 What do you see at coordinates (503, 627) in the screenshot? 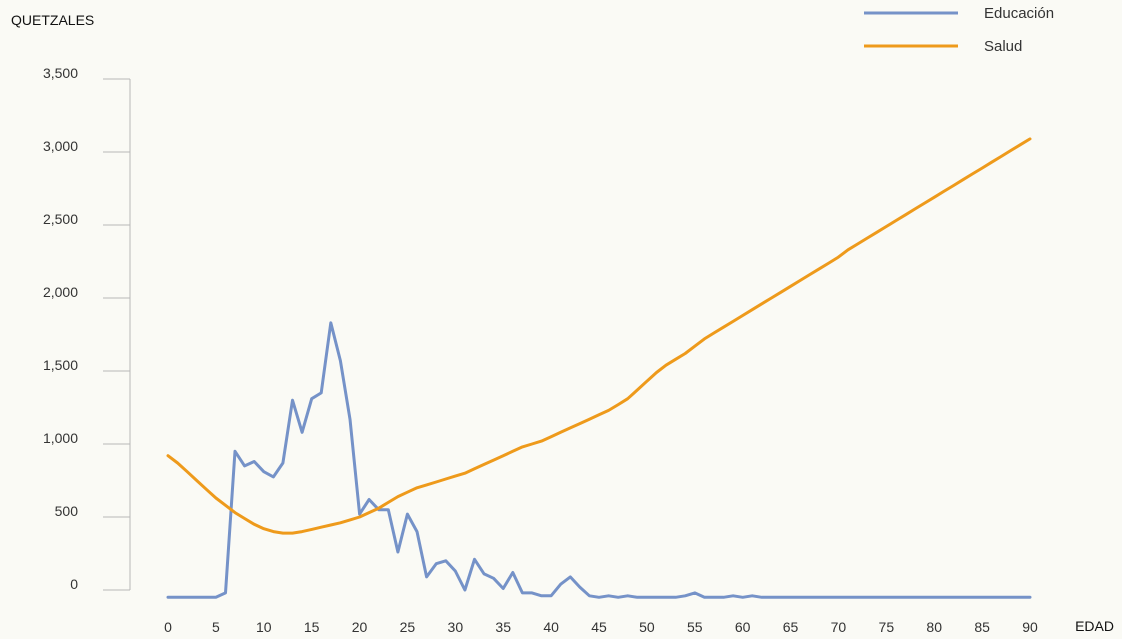
I see `x-tick-label: 35` at bounding box center [503, 627].